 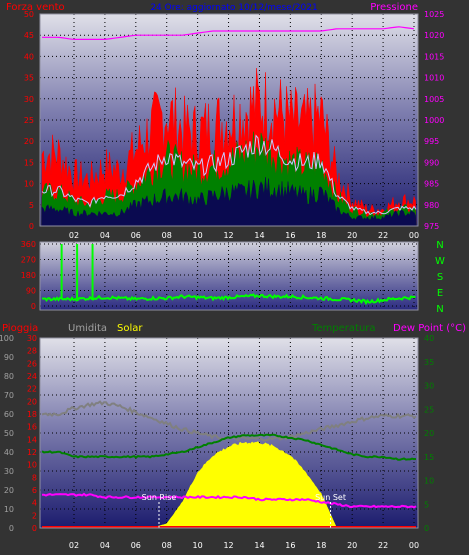 What do you see at coordinates (32, 452) in the screenshot?
I see `rain-tick-label: 12` at bounding box center [32, 452].